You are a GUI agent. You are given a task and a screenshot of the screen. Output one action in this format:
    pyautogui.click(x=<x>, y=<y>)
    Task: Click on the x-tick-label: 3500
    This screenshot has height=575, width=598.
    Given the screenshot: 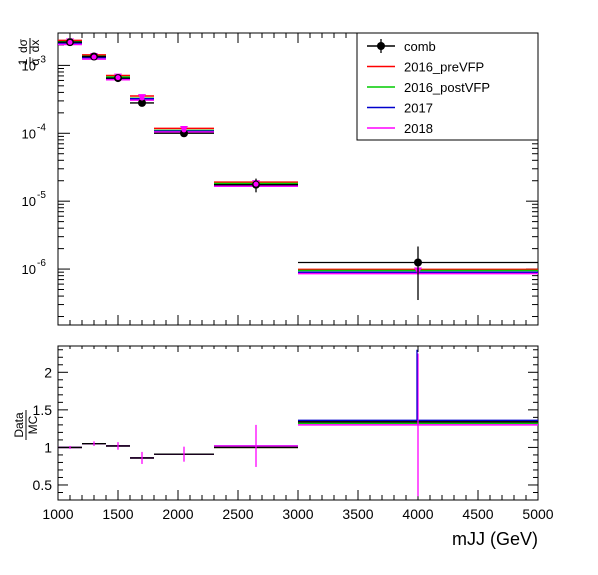 What is the action you would take?
    pyautogui.click(x=357, y=514)
    